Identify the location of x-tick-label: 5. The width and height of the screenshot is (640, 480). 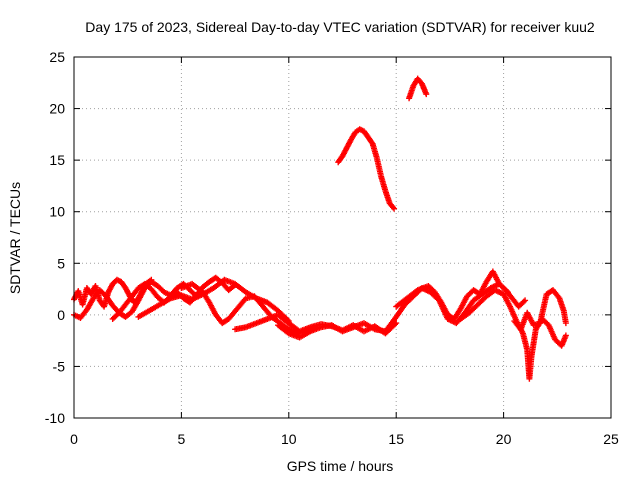
(182, 439).